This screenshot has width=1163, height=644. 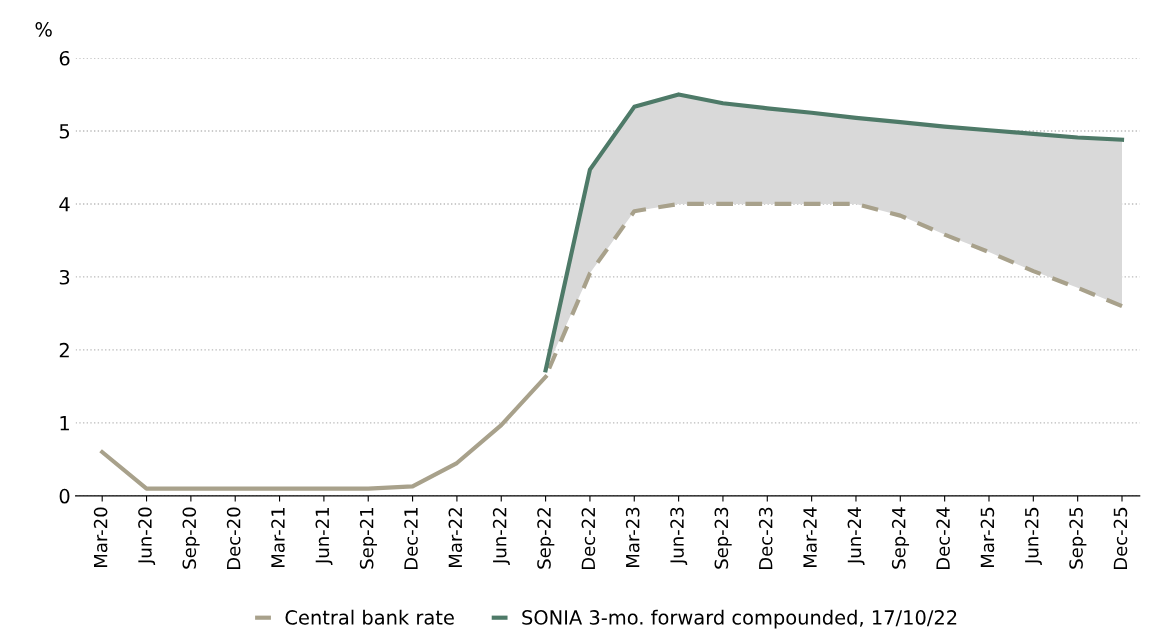 What do you see at coordinates (1078, 538) in the screenshot?
I see `x-tick-label: Sep-25` at bounding box center [1078, 538].